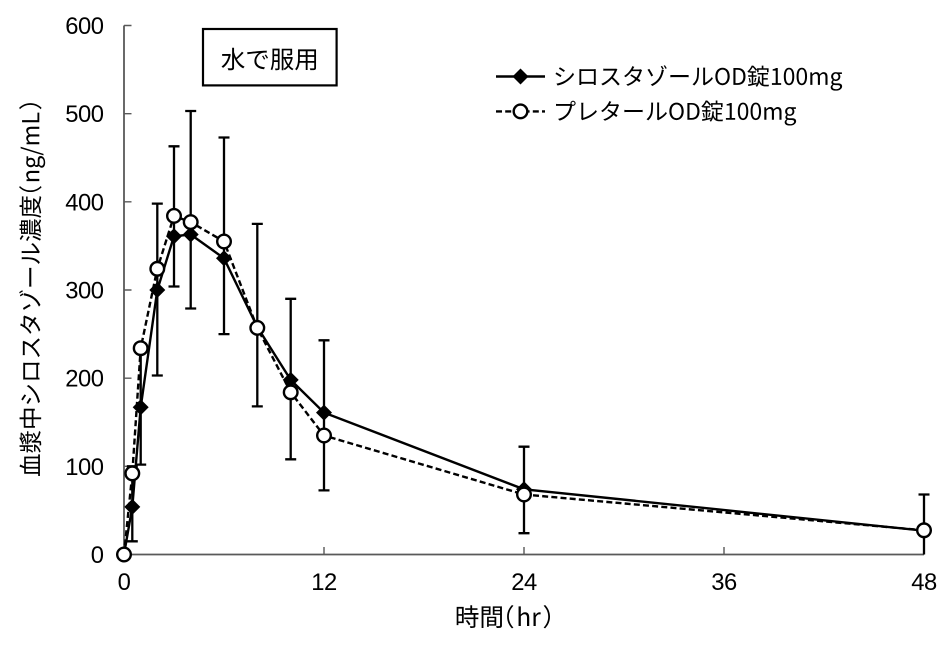  Describe the element at coordinates (924, 582) in the screenshot. I see `svg-text: 48` at that location.